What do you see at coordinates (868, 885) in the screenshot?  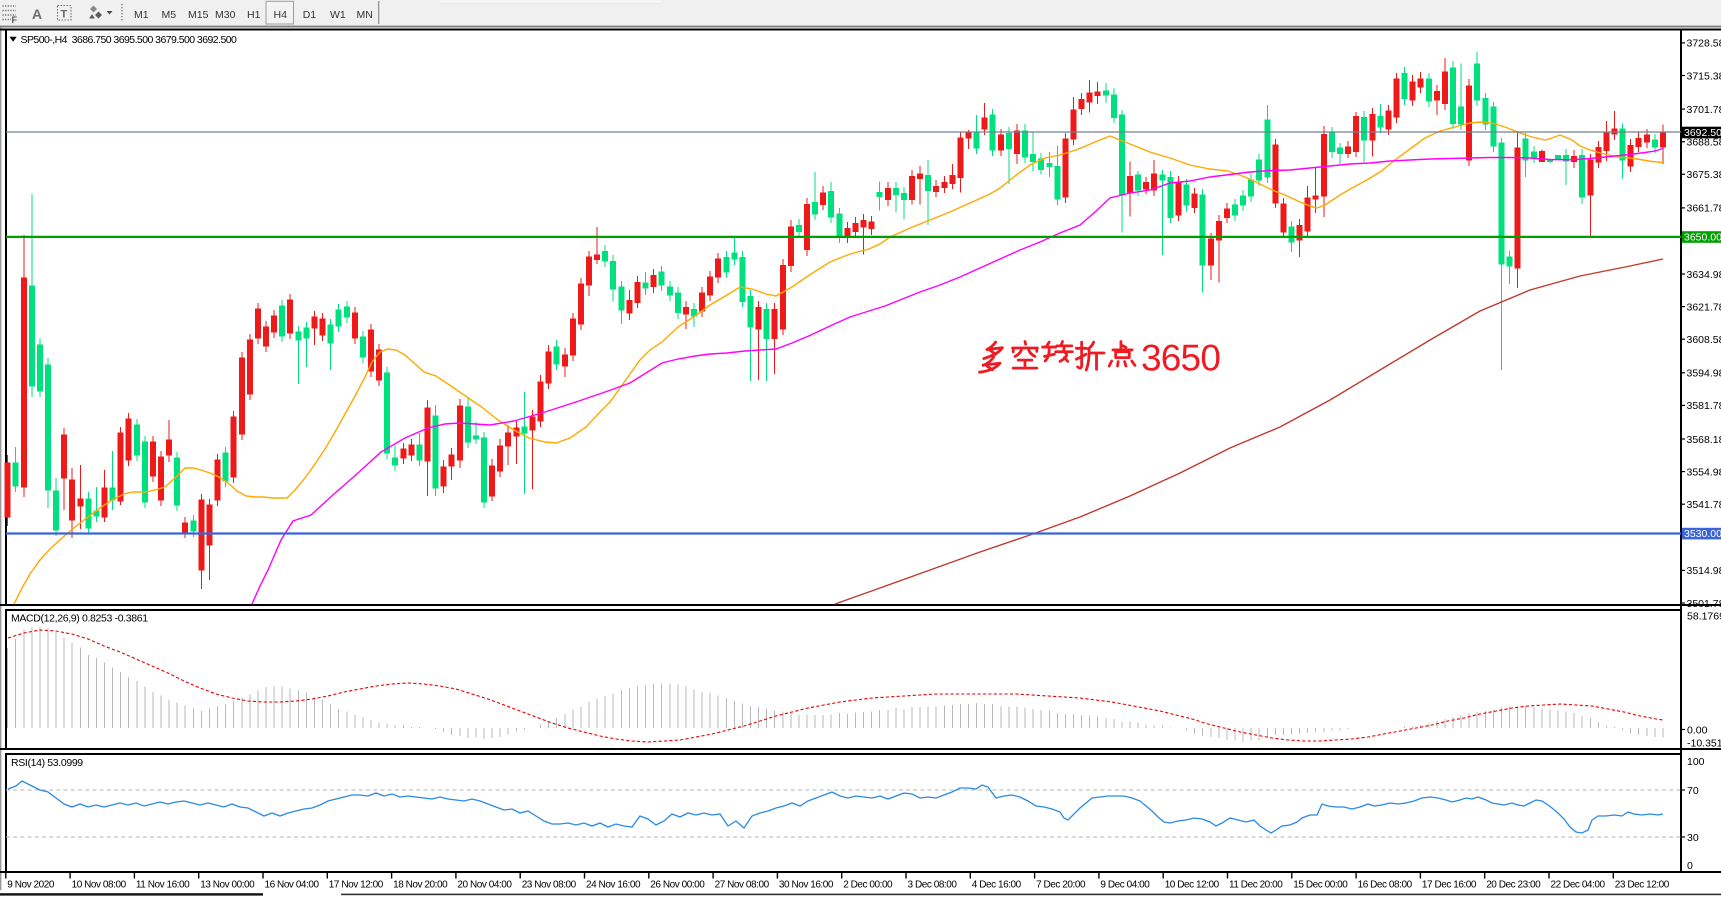 I see `svg-text: 2 Dec 00:00` at bounding box center [868, 885].